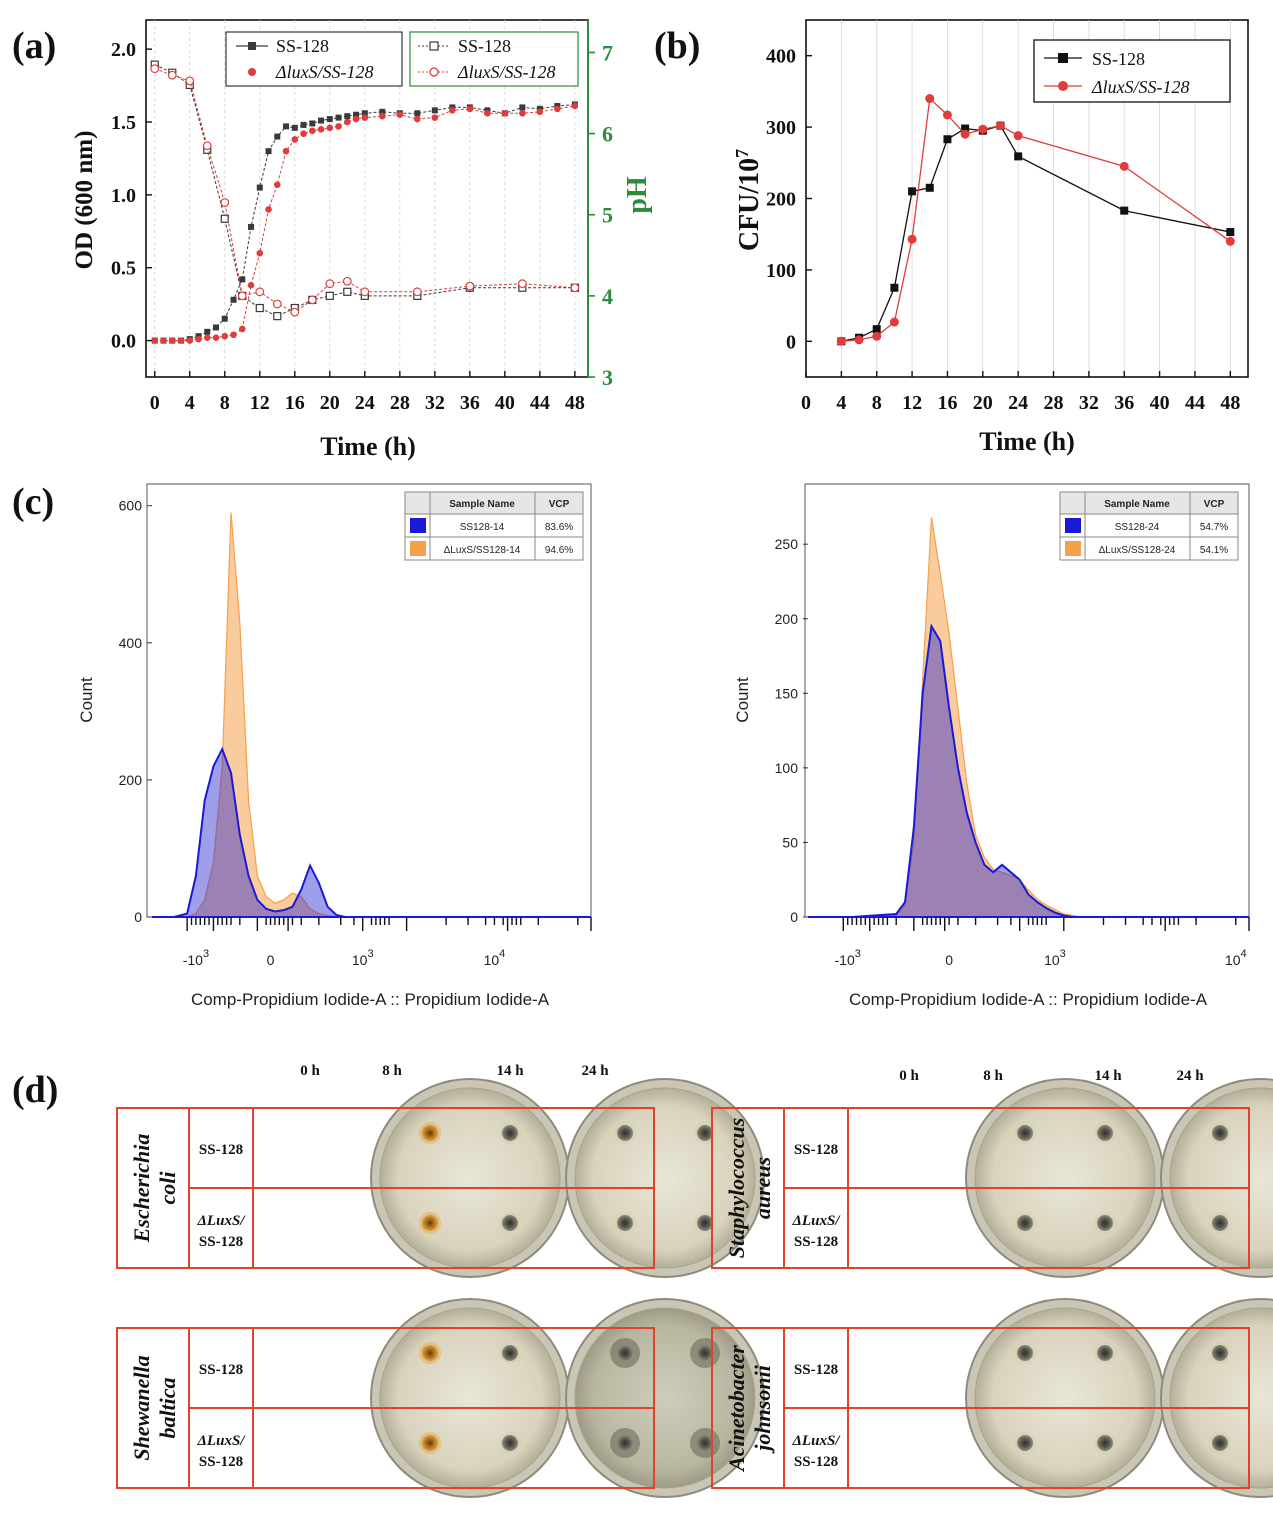 The image size is (1273, 1538). I want to click on tick-b-y-label-2: 200, so click(781, 200).